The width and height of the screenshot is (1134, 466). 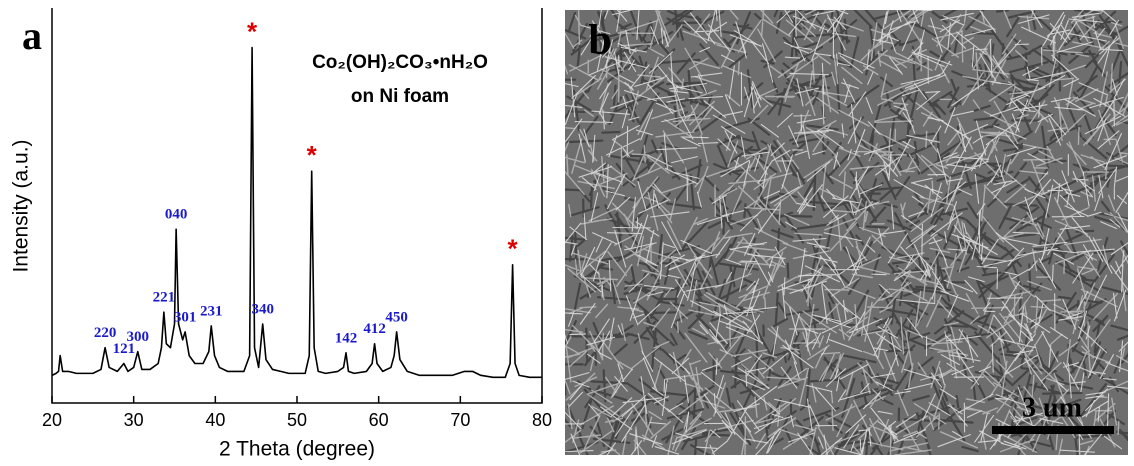 I want to click on peak-label: 142, so click(x=346, y=338).